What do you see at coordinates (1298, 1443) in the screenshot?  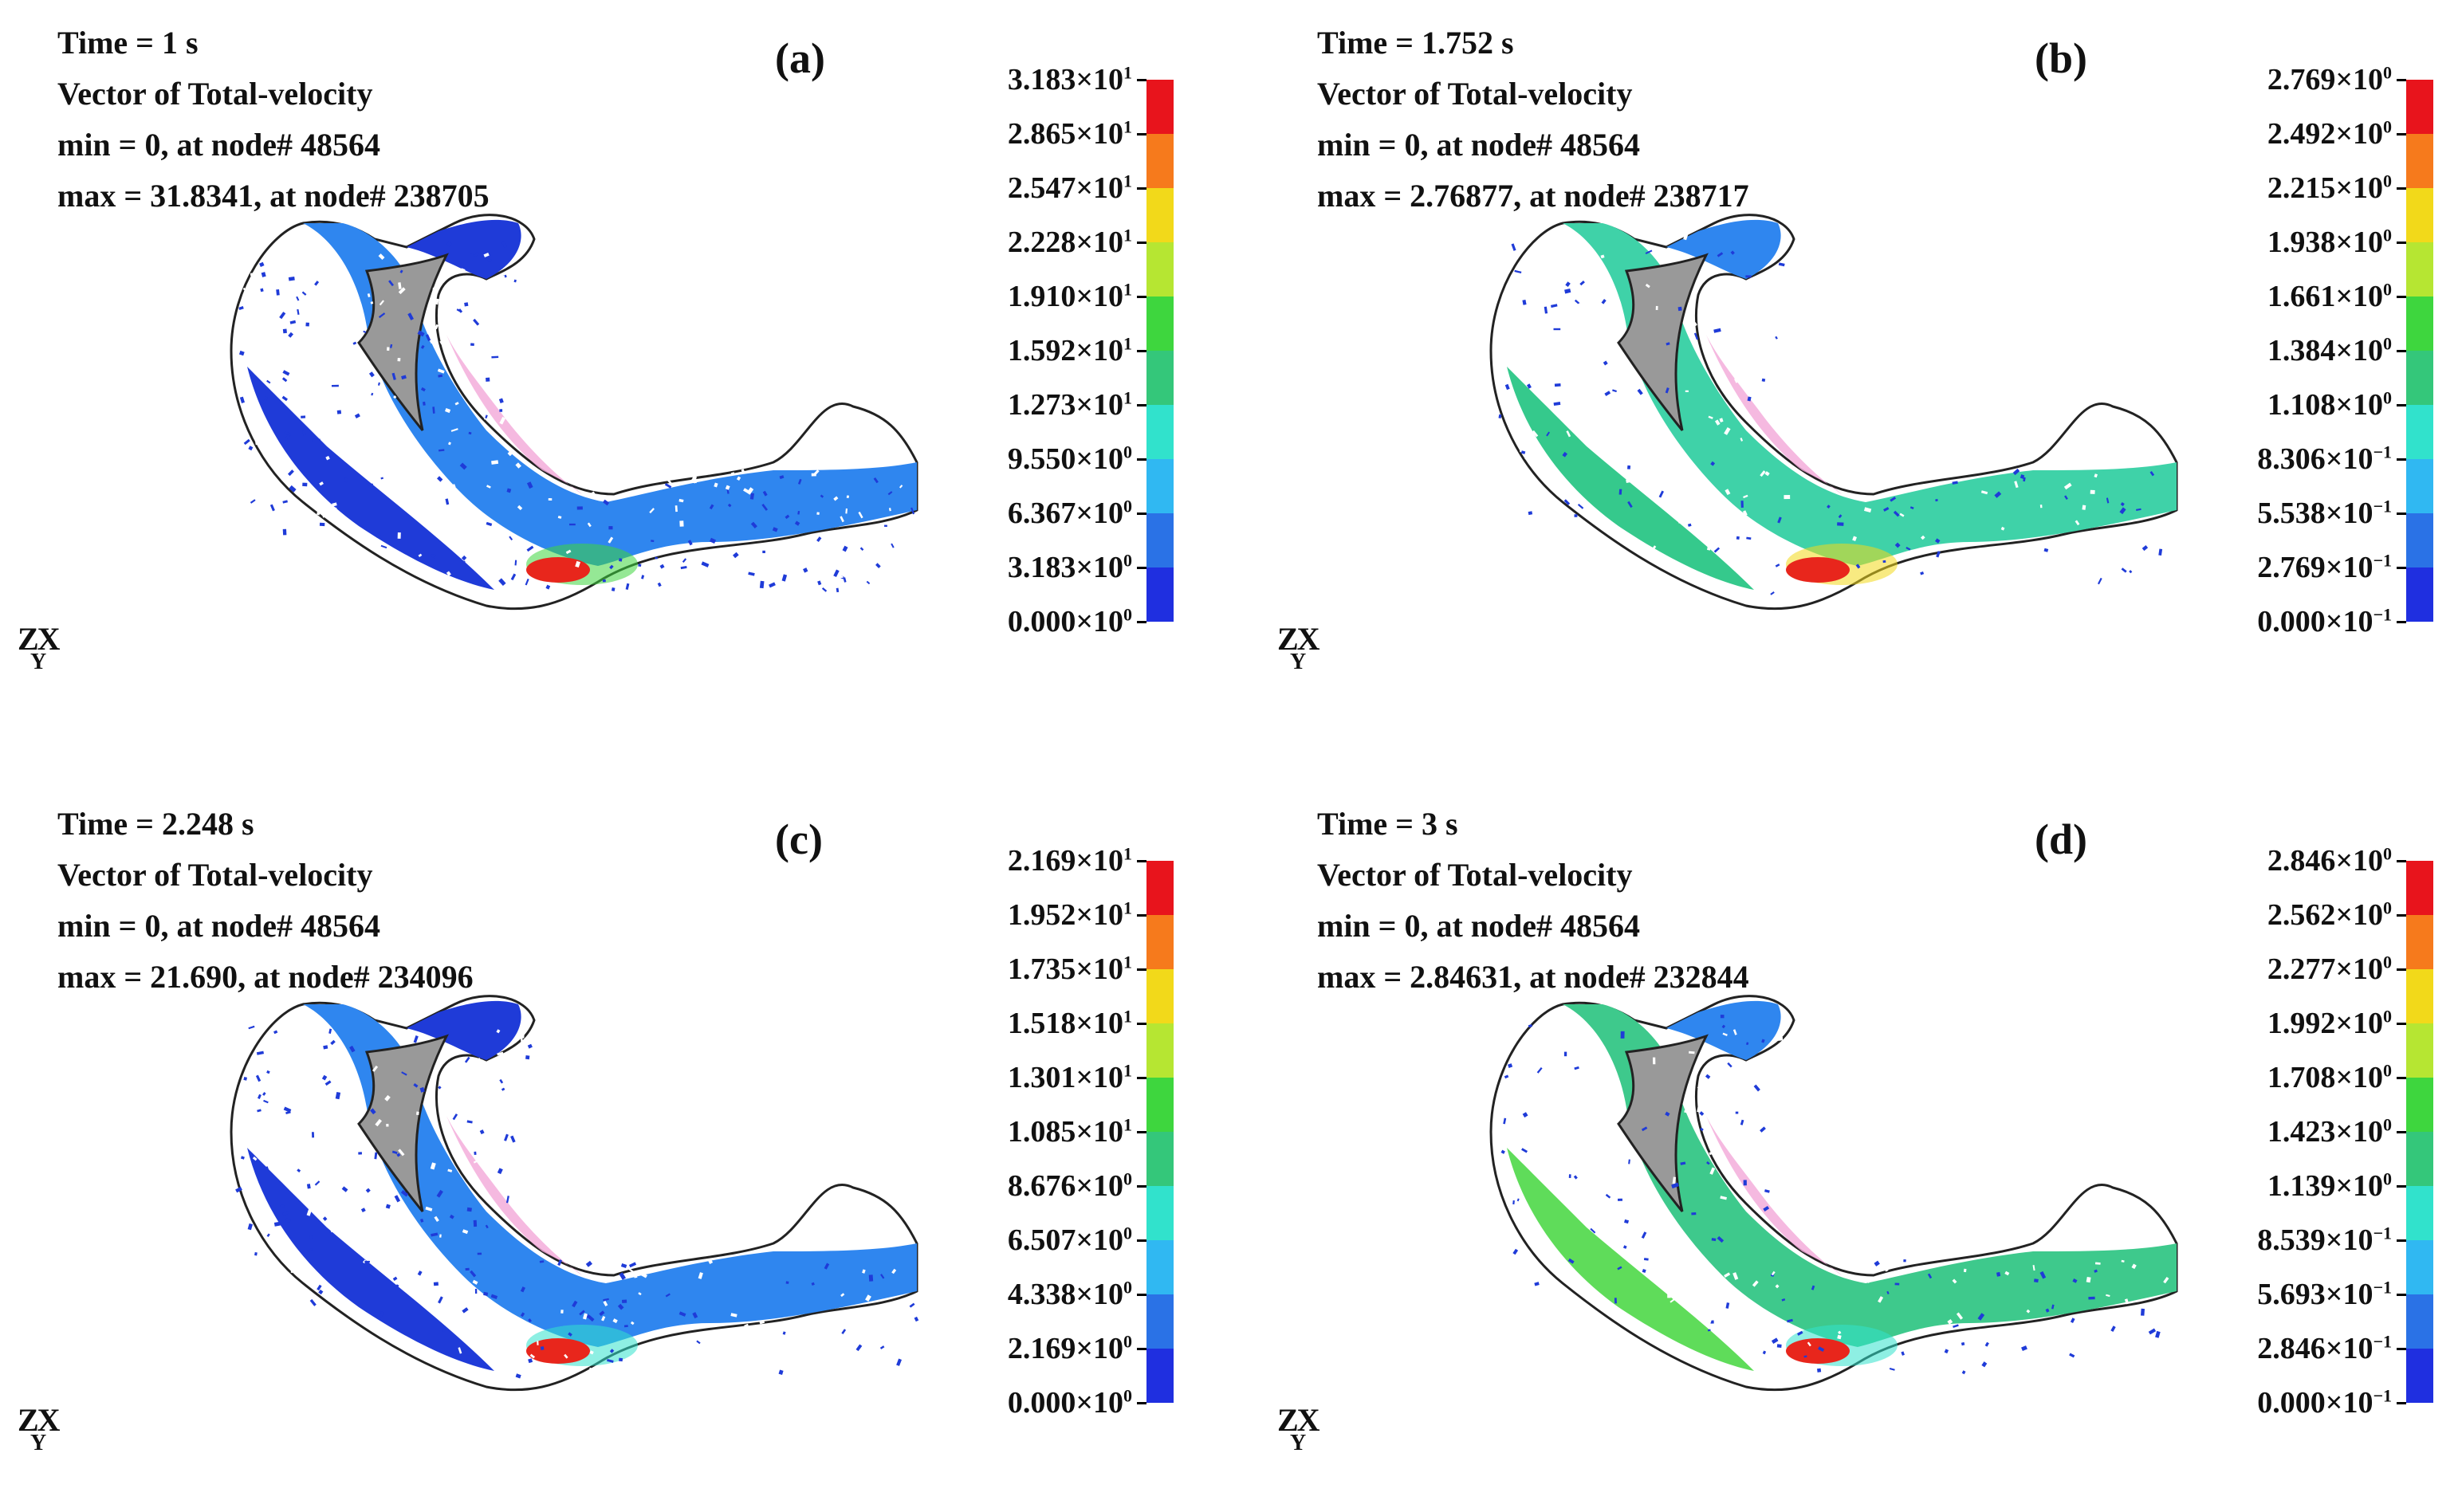 I see `axis-y-label: Y` at bounding box center [1298, 1443].